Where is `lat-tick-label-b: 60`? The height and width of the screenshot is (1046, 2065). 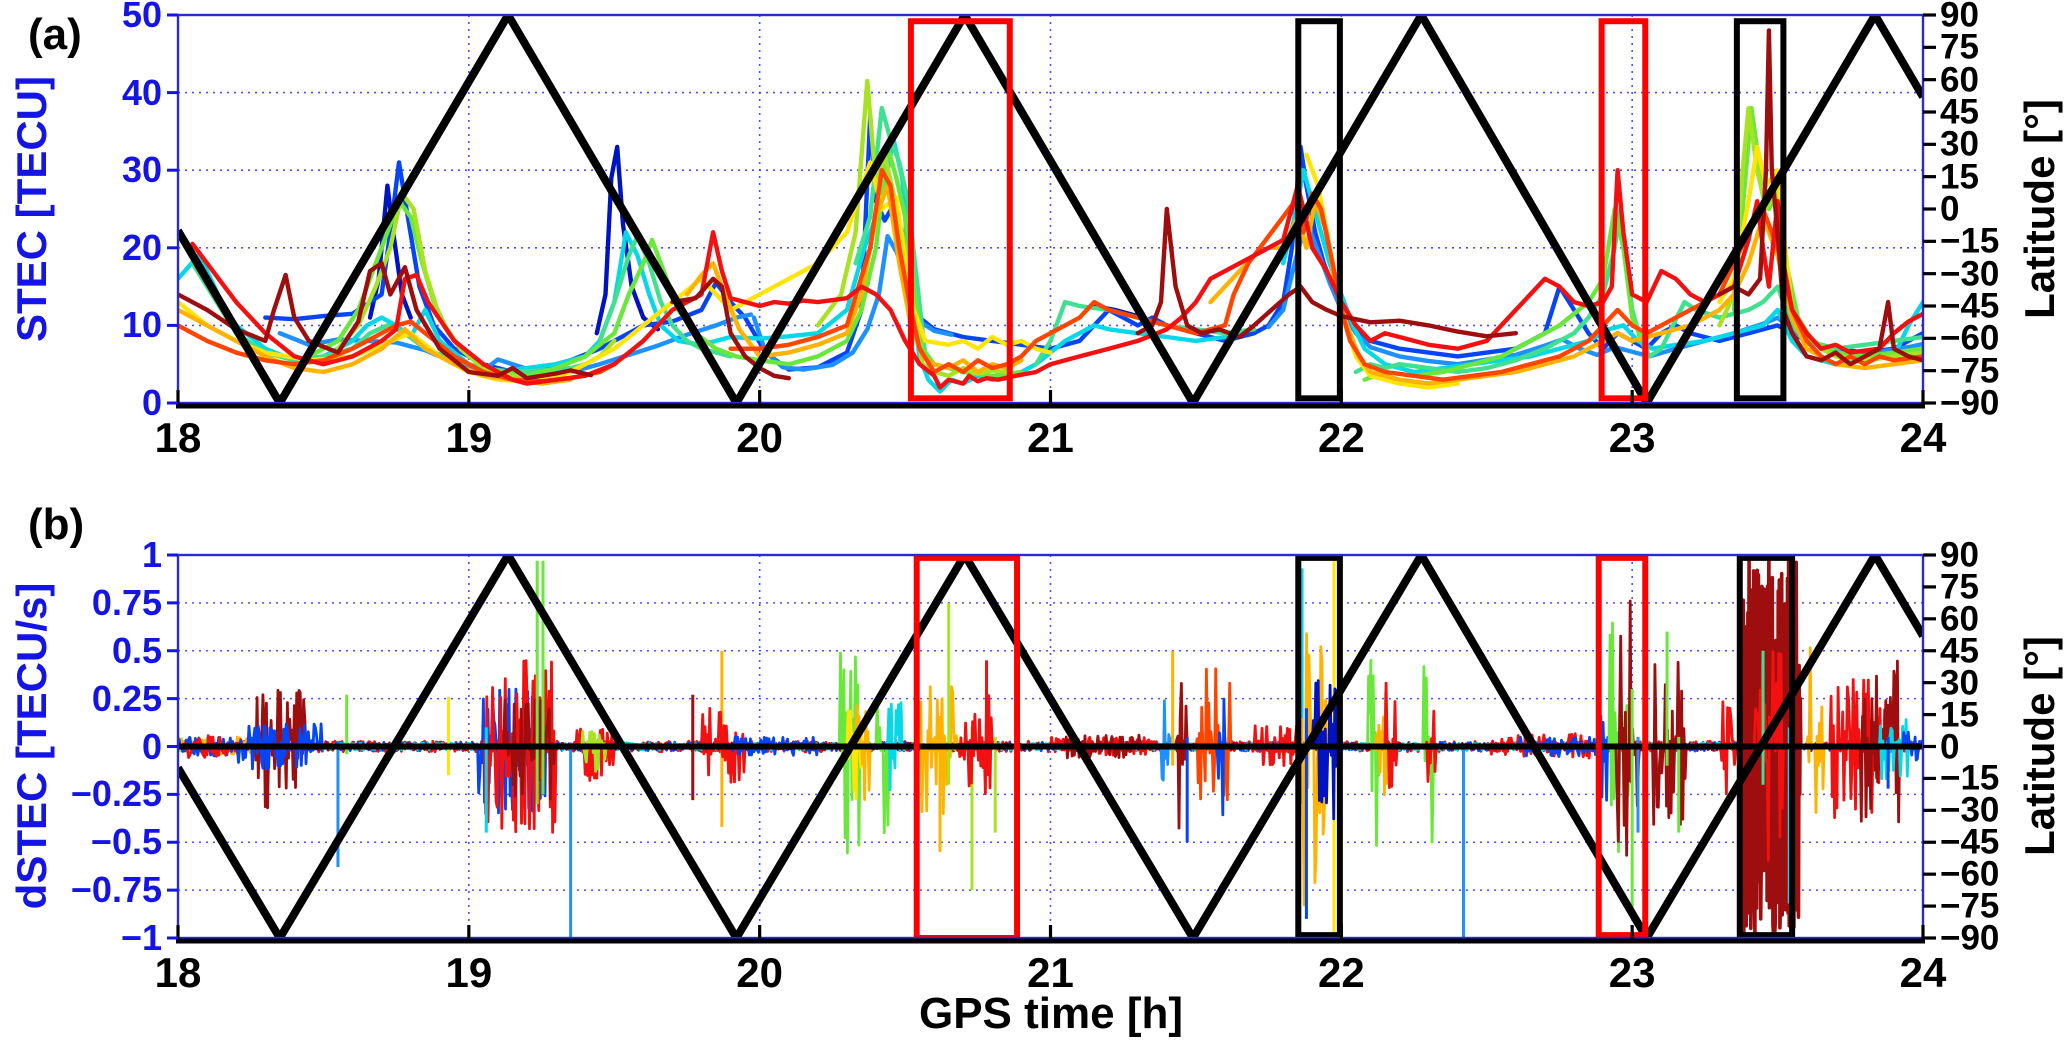 lat-tick-label-b: 60 is located at coordinates (1959, 619).